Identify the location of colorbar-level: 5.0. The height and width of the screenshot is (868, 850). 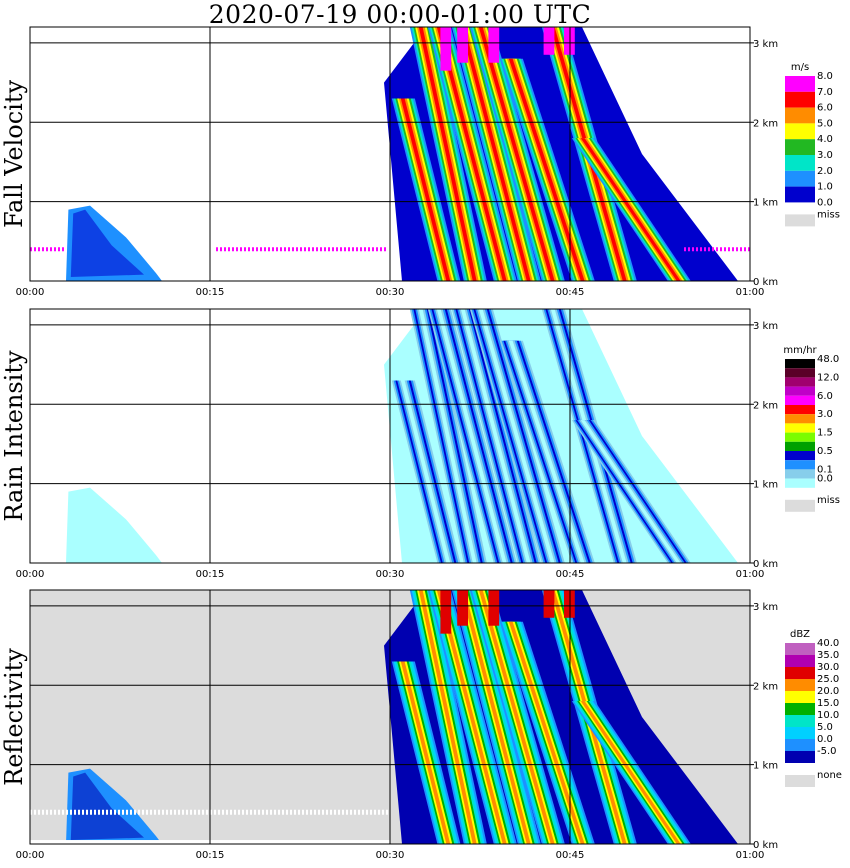
(825, 123).